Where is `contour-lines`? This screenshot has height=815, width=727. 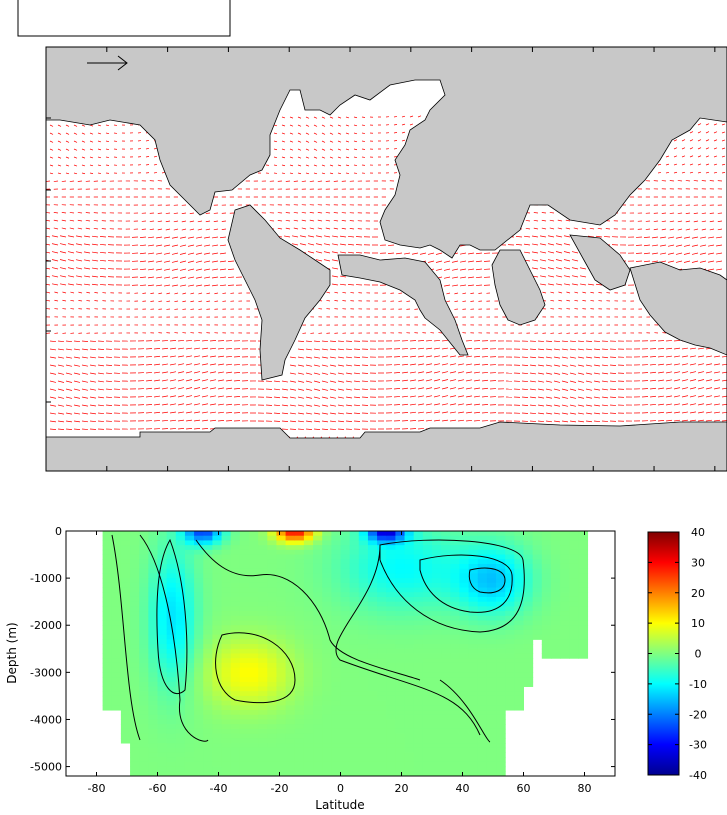 contour-lines is located at coordinates (318, 638).